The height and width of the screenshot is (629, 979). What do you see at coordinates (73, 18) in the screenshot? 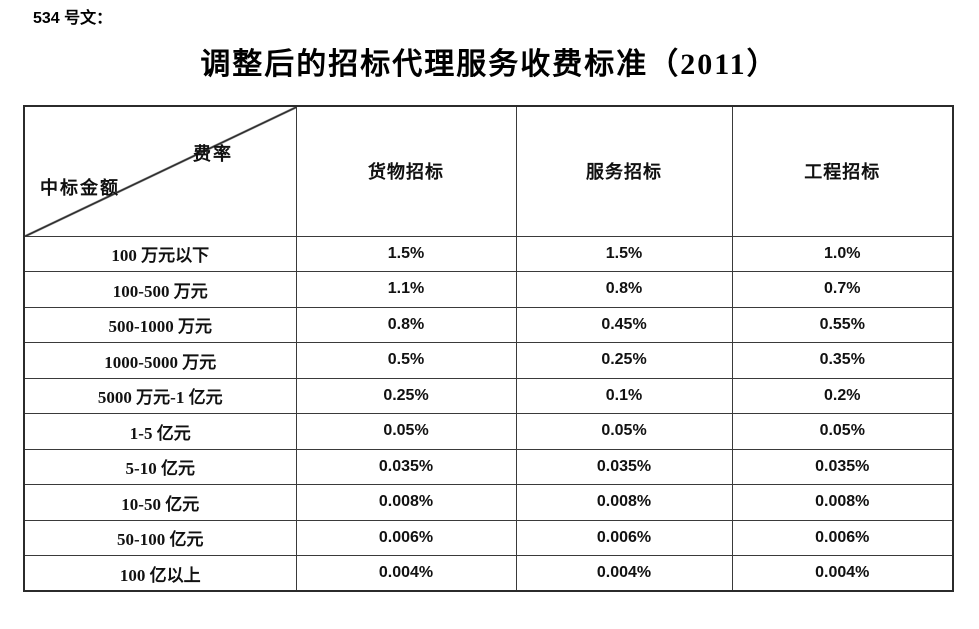
I see `doc-number-label: 534 号文：` at bounding box center [73, 18].